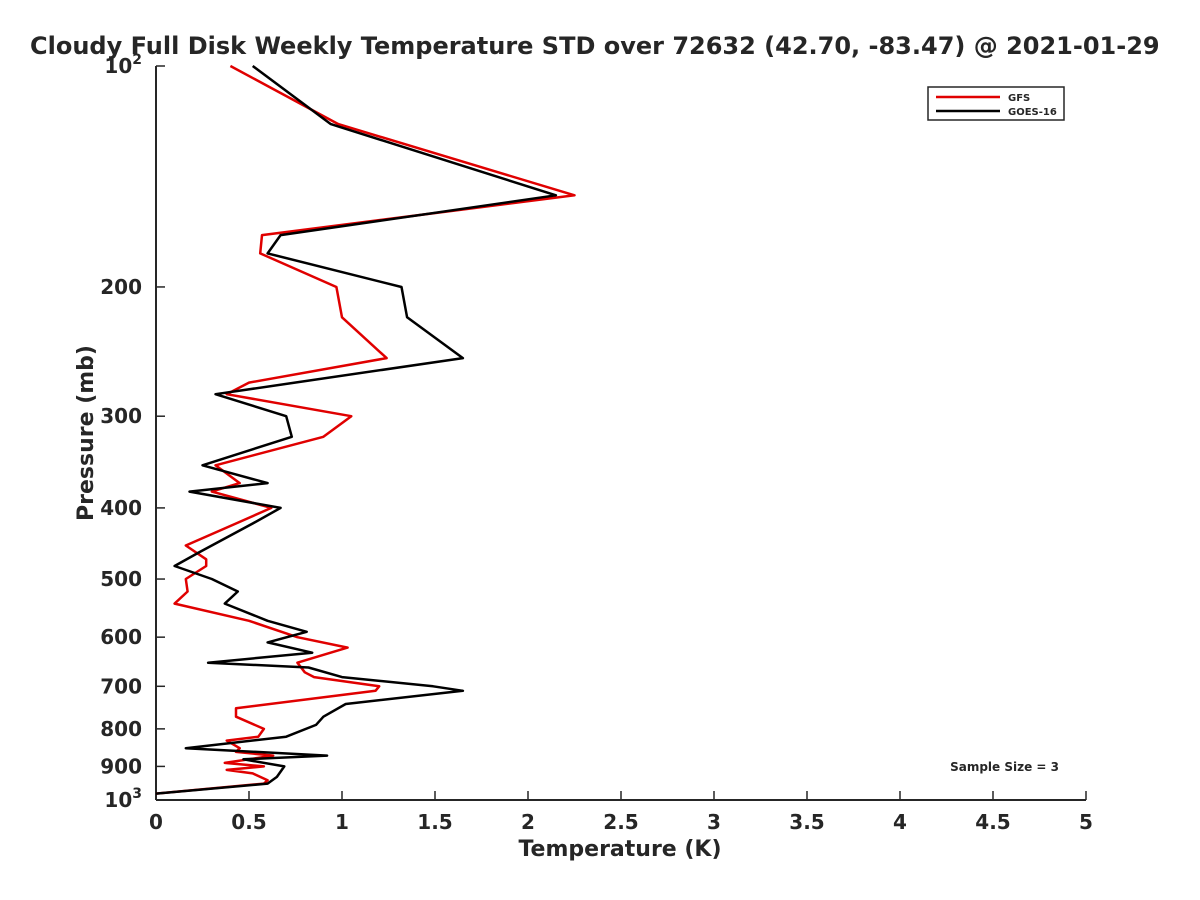 The width and height of the screenshot is (1200, 900). I want to click on y-tick-label: 300, so click(121, 416).